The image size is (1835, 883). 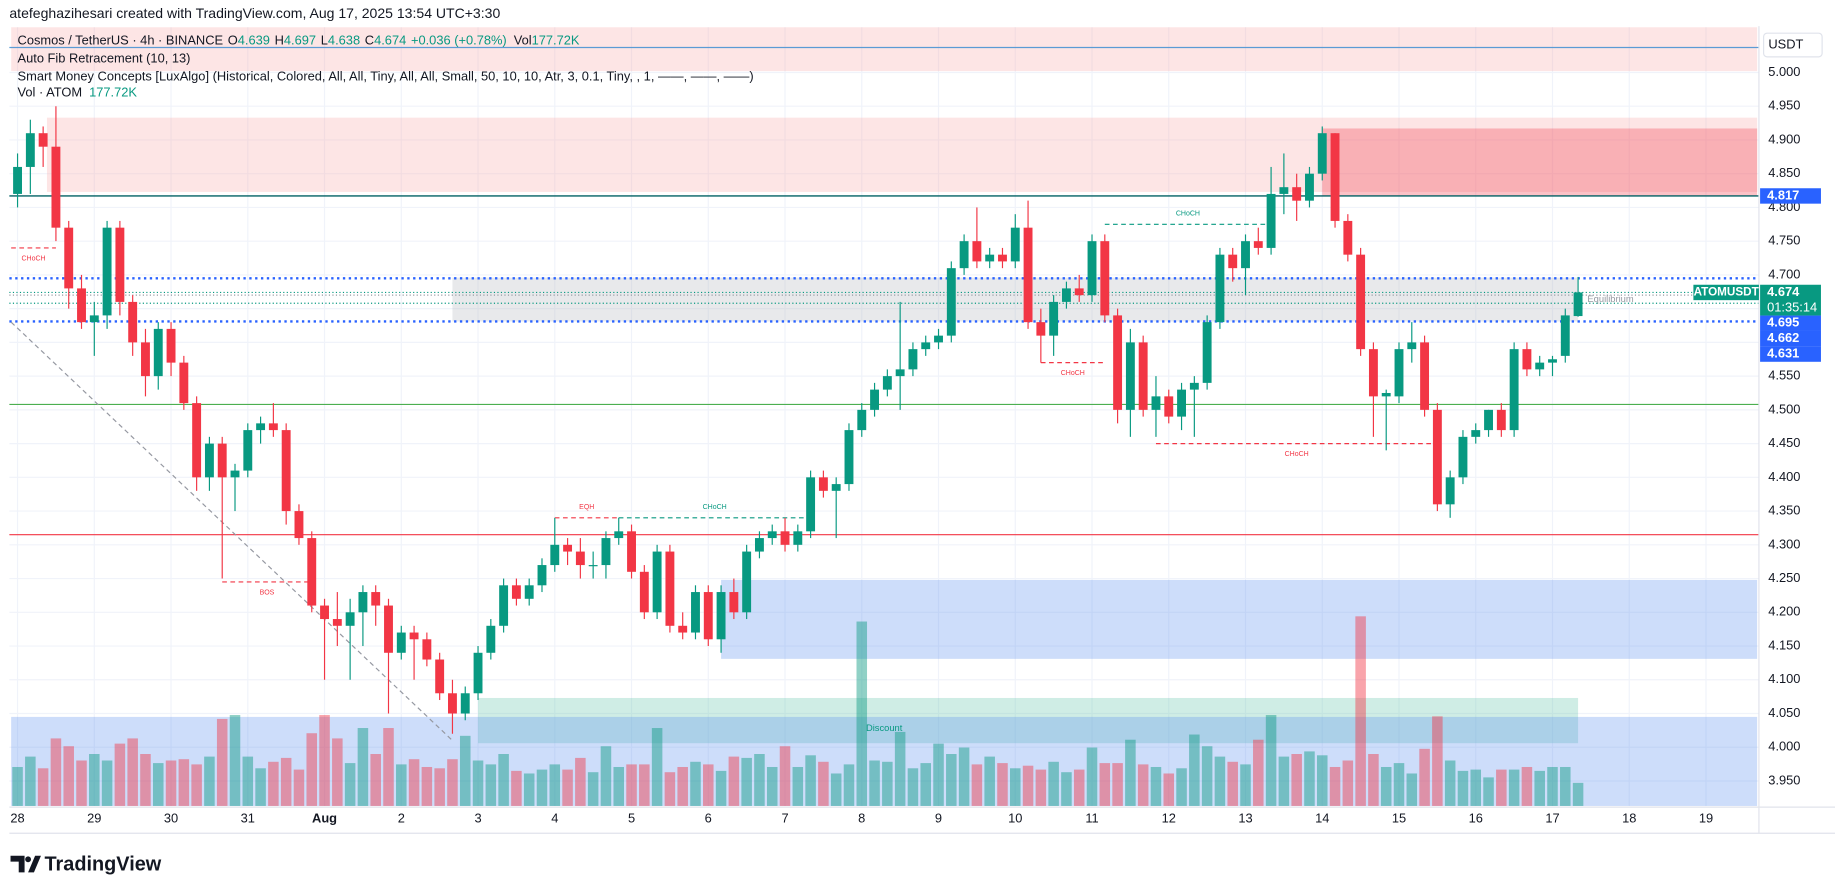 I want to click on price-badge, so click(x=1790, y=196).